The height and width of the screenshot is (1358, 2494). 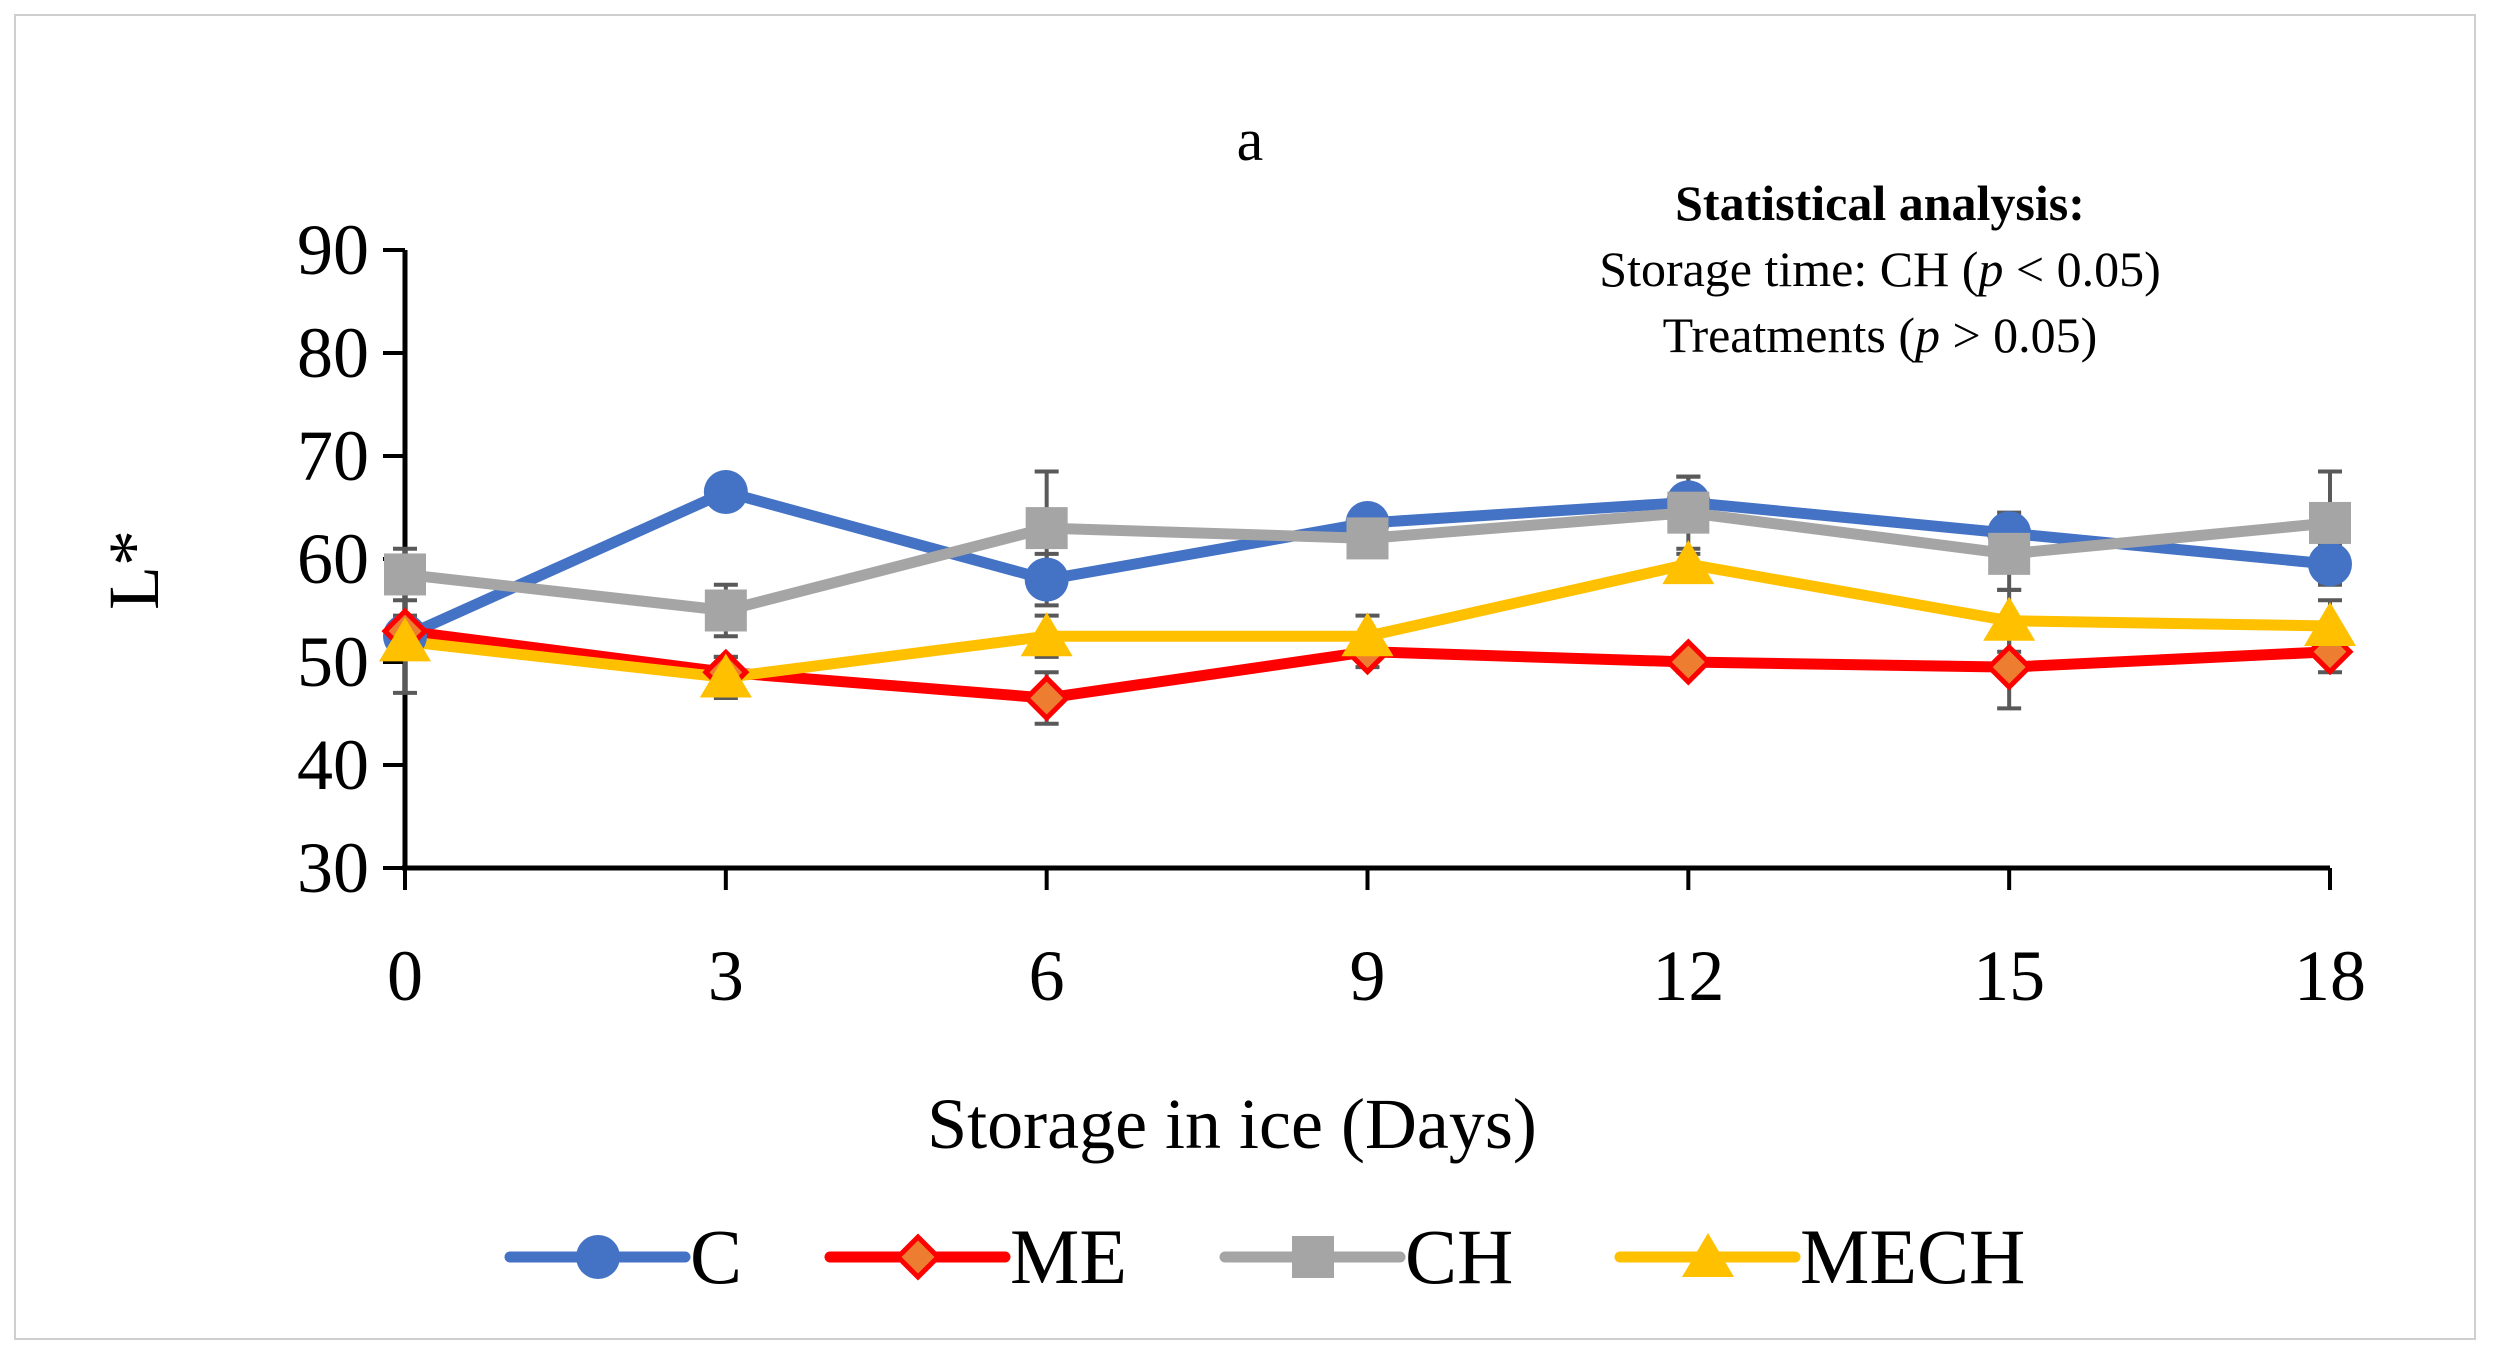 What do you see at coordinates (1368, 976) in the screenshot?
I see `x-tick-label: 9` at bounding box center [1368, 976].